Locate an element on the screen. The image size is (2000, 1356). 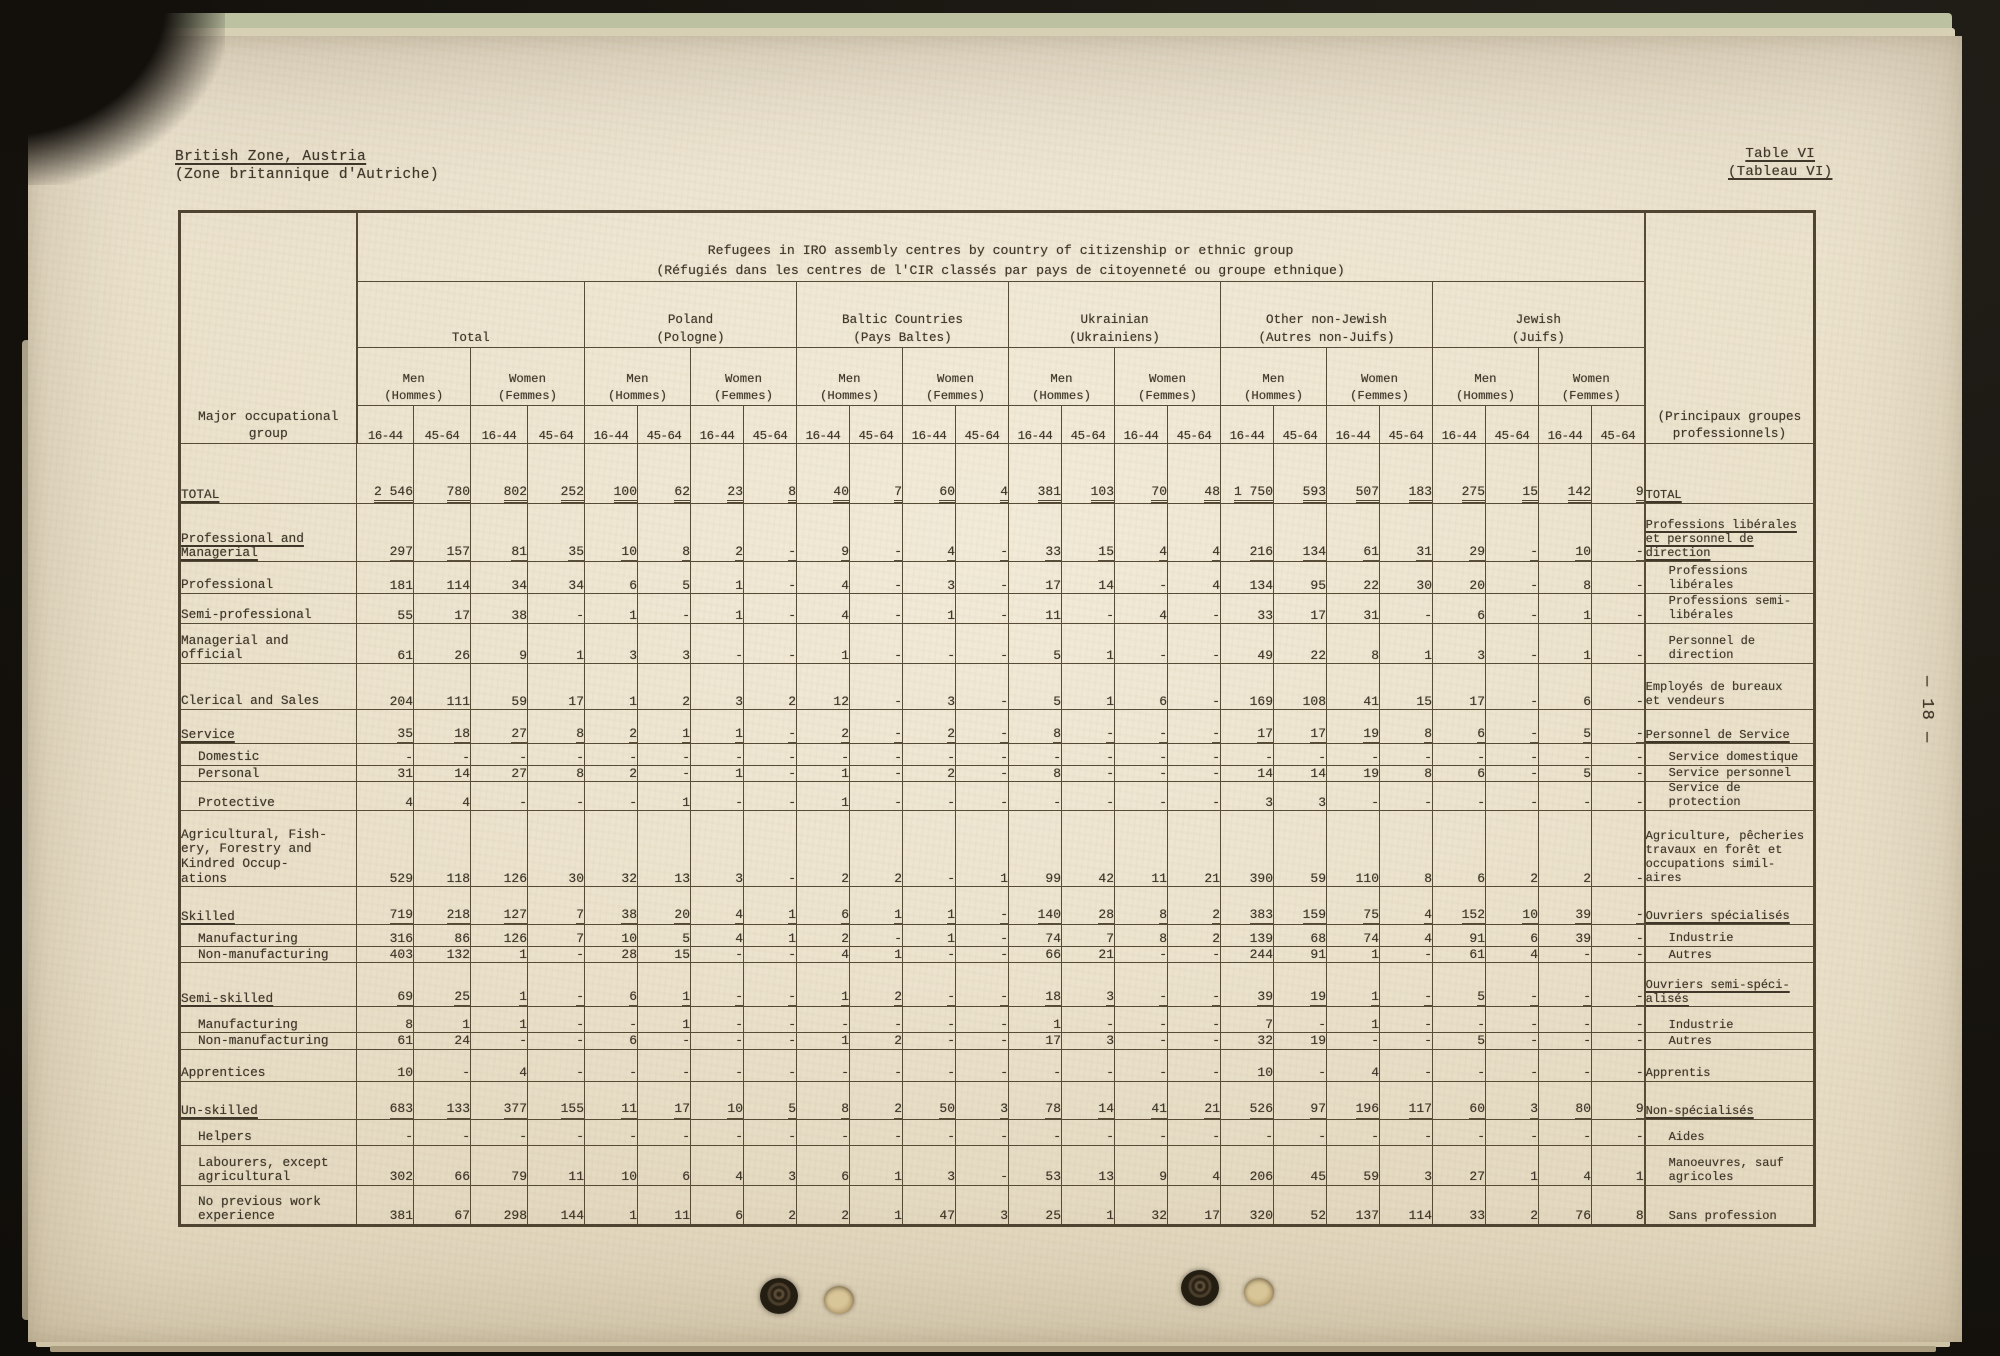
data-cell: 183 is located at coordinates (1406, 473).